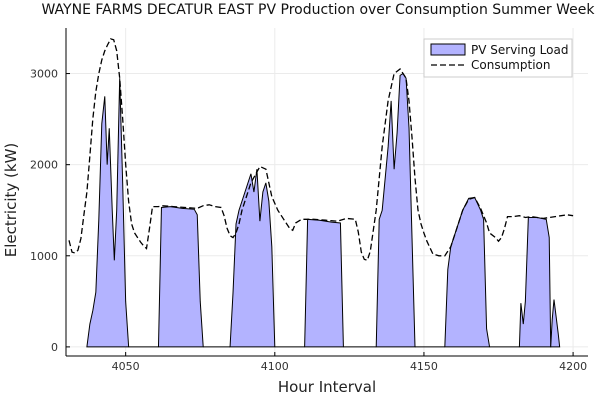 Image resolution: width=600 pixels, height=400 pixels. I want to click on x-tick-label: 4150, so click(424, 366).